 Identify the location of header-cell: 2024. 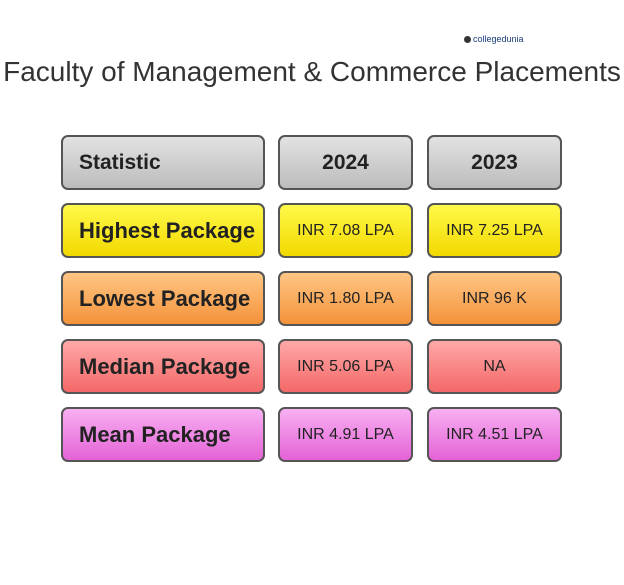
(345, 162).